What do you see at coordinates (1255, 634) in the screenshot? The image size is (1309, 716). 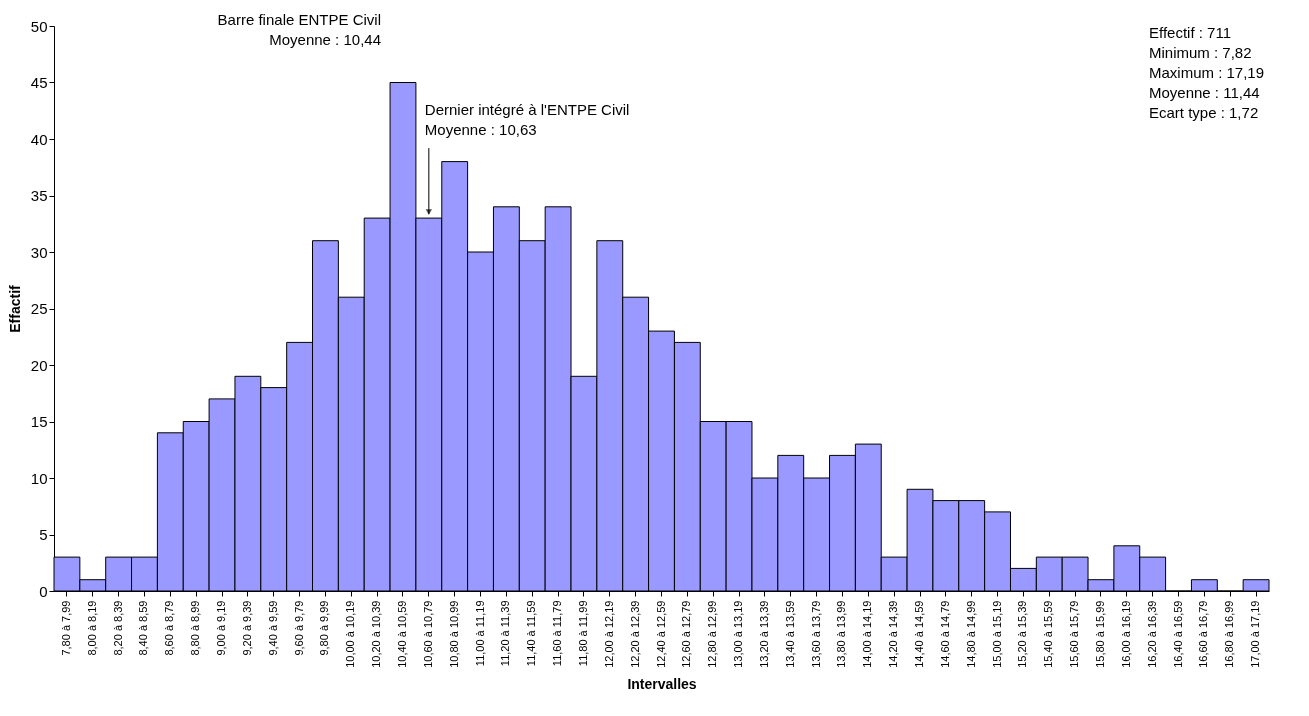 I see `x-tick-label: 17,00 à 17,19` at bounding box center [1255, 634].